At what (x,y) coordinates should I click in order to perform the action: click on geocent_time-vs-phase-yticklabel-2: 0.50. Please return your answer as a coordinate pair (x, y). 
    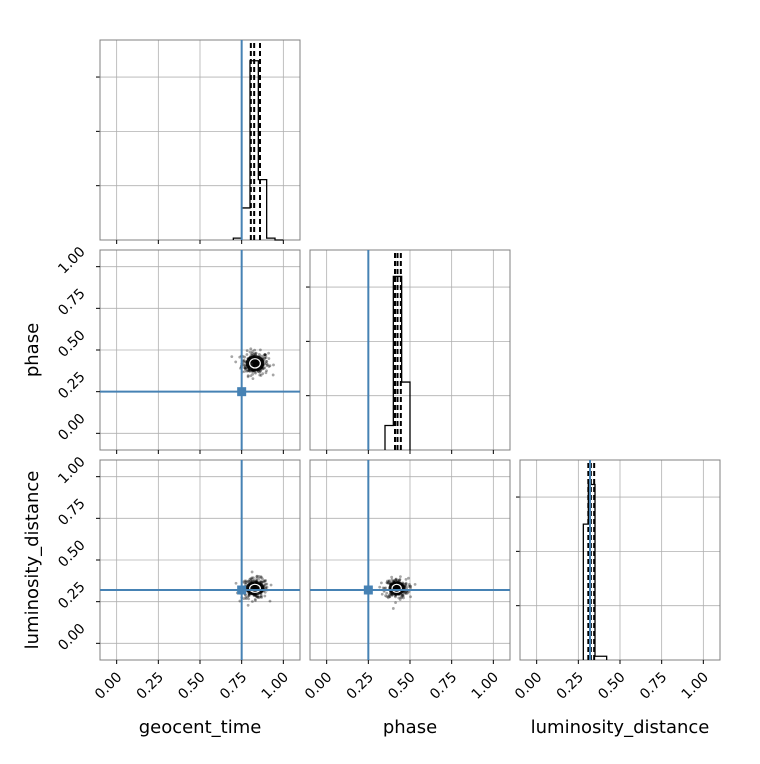
    Looking at the image, I should click on (71, 343).